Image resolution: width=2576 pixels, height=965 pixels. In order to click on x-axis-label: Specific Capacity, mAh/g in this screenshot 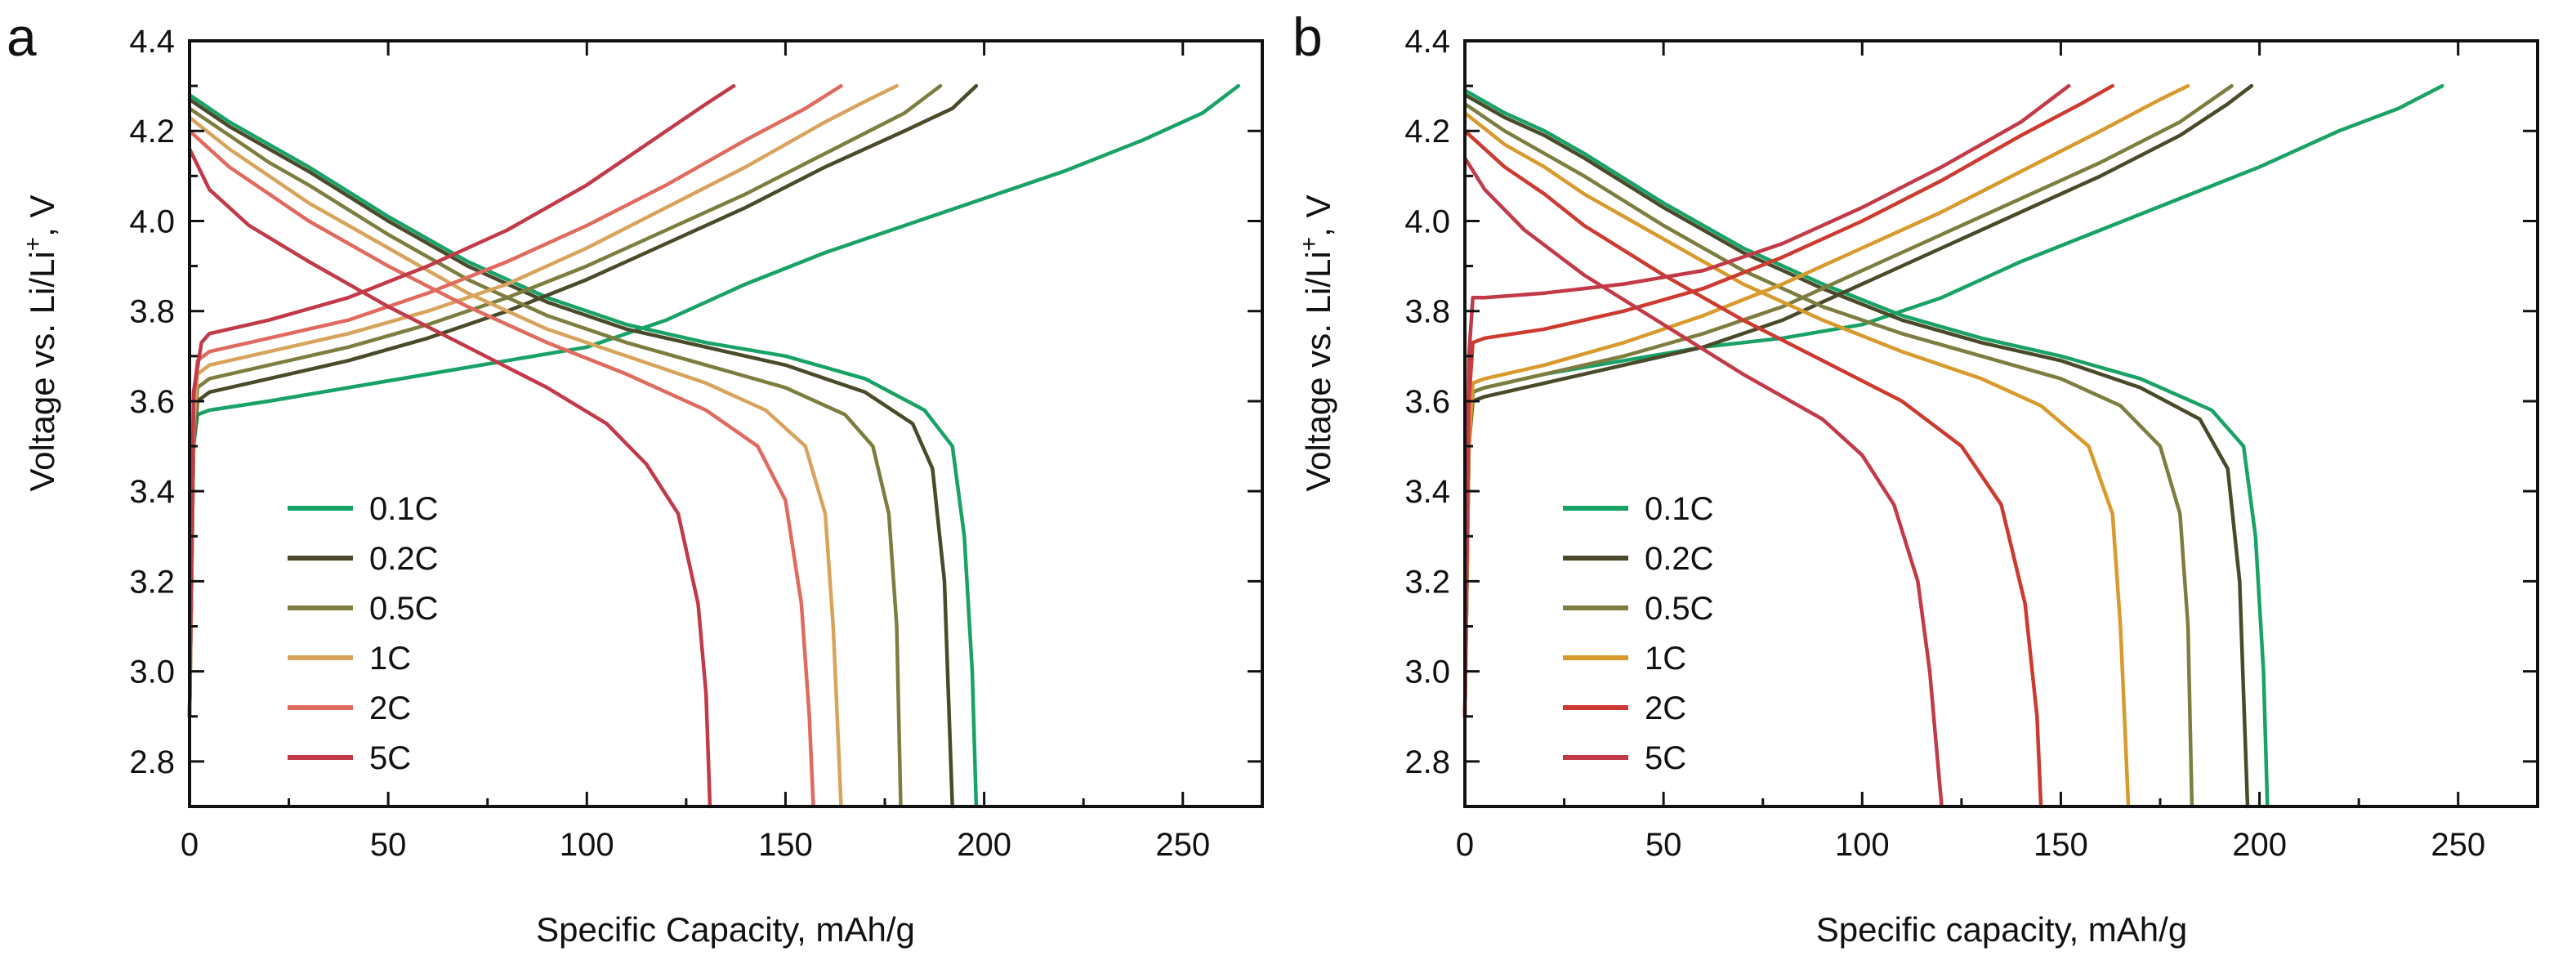, I will do `click(726, 929)`.